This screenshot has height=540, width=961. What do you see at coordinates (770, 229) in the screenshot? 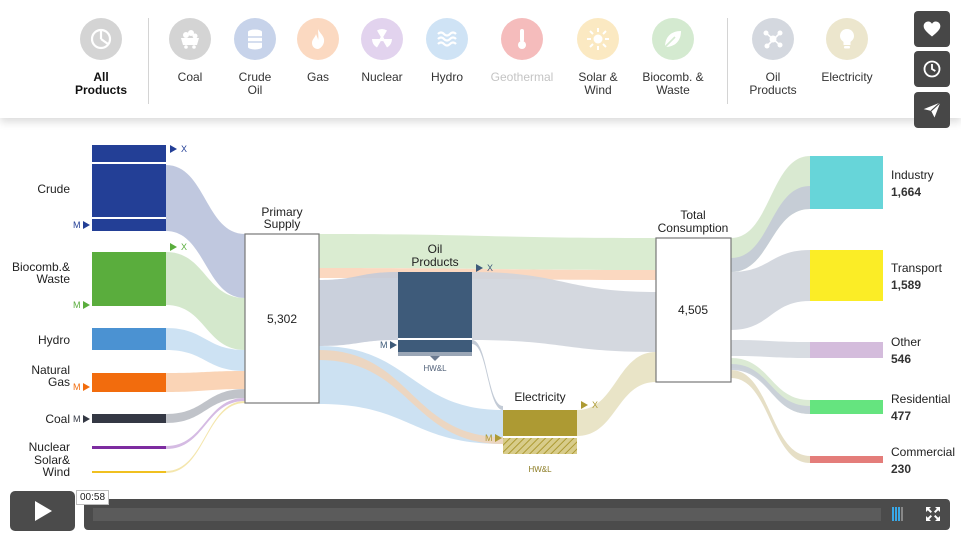
I see `flow-to-industry-oil` at bounding box center [770, 229].